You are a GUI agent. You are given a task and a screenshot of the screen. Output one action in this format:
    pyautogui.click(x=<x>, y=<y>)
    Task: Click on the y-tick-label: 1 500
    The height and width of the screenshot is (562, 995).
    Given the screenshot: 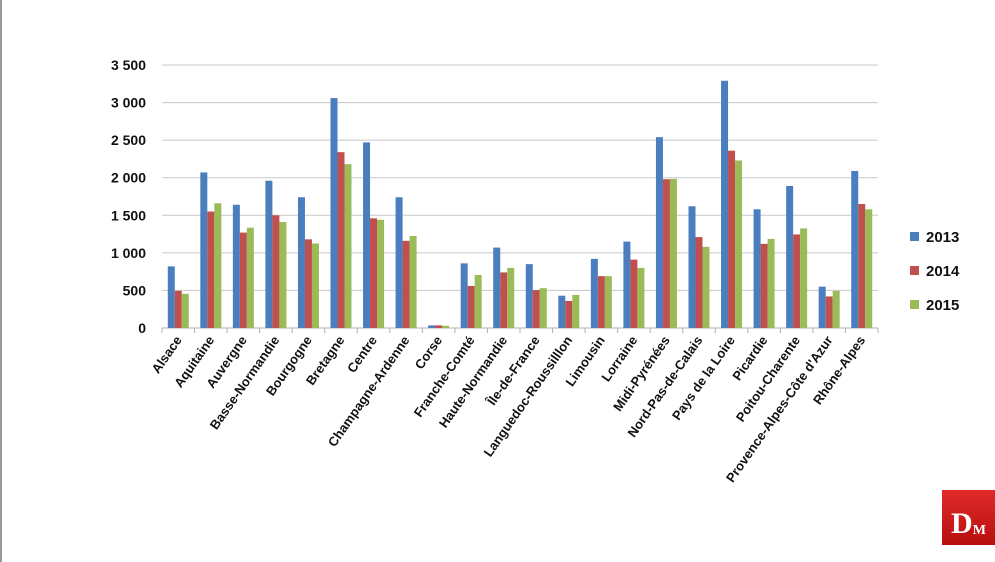 What is the action you would take?
    pyautogui.click(x=128, y=215)
    